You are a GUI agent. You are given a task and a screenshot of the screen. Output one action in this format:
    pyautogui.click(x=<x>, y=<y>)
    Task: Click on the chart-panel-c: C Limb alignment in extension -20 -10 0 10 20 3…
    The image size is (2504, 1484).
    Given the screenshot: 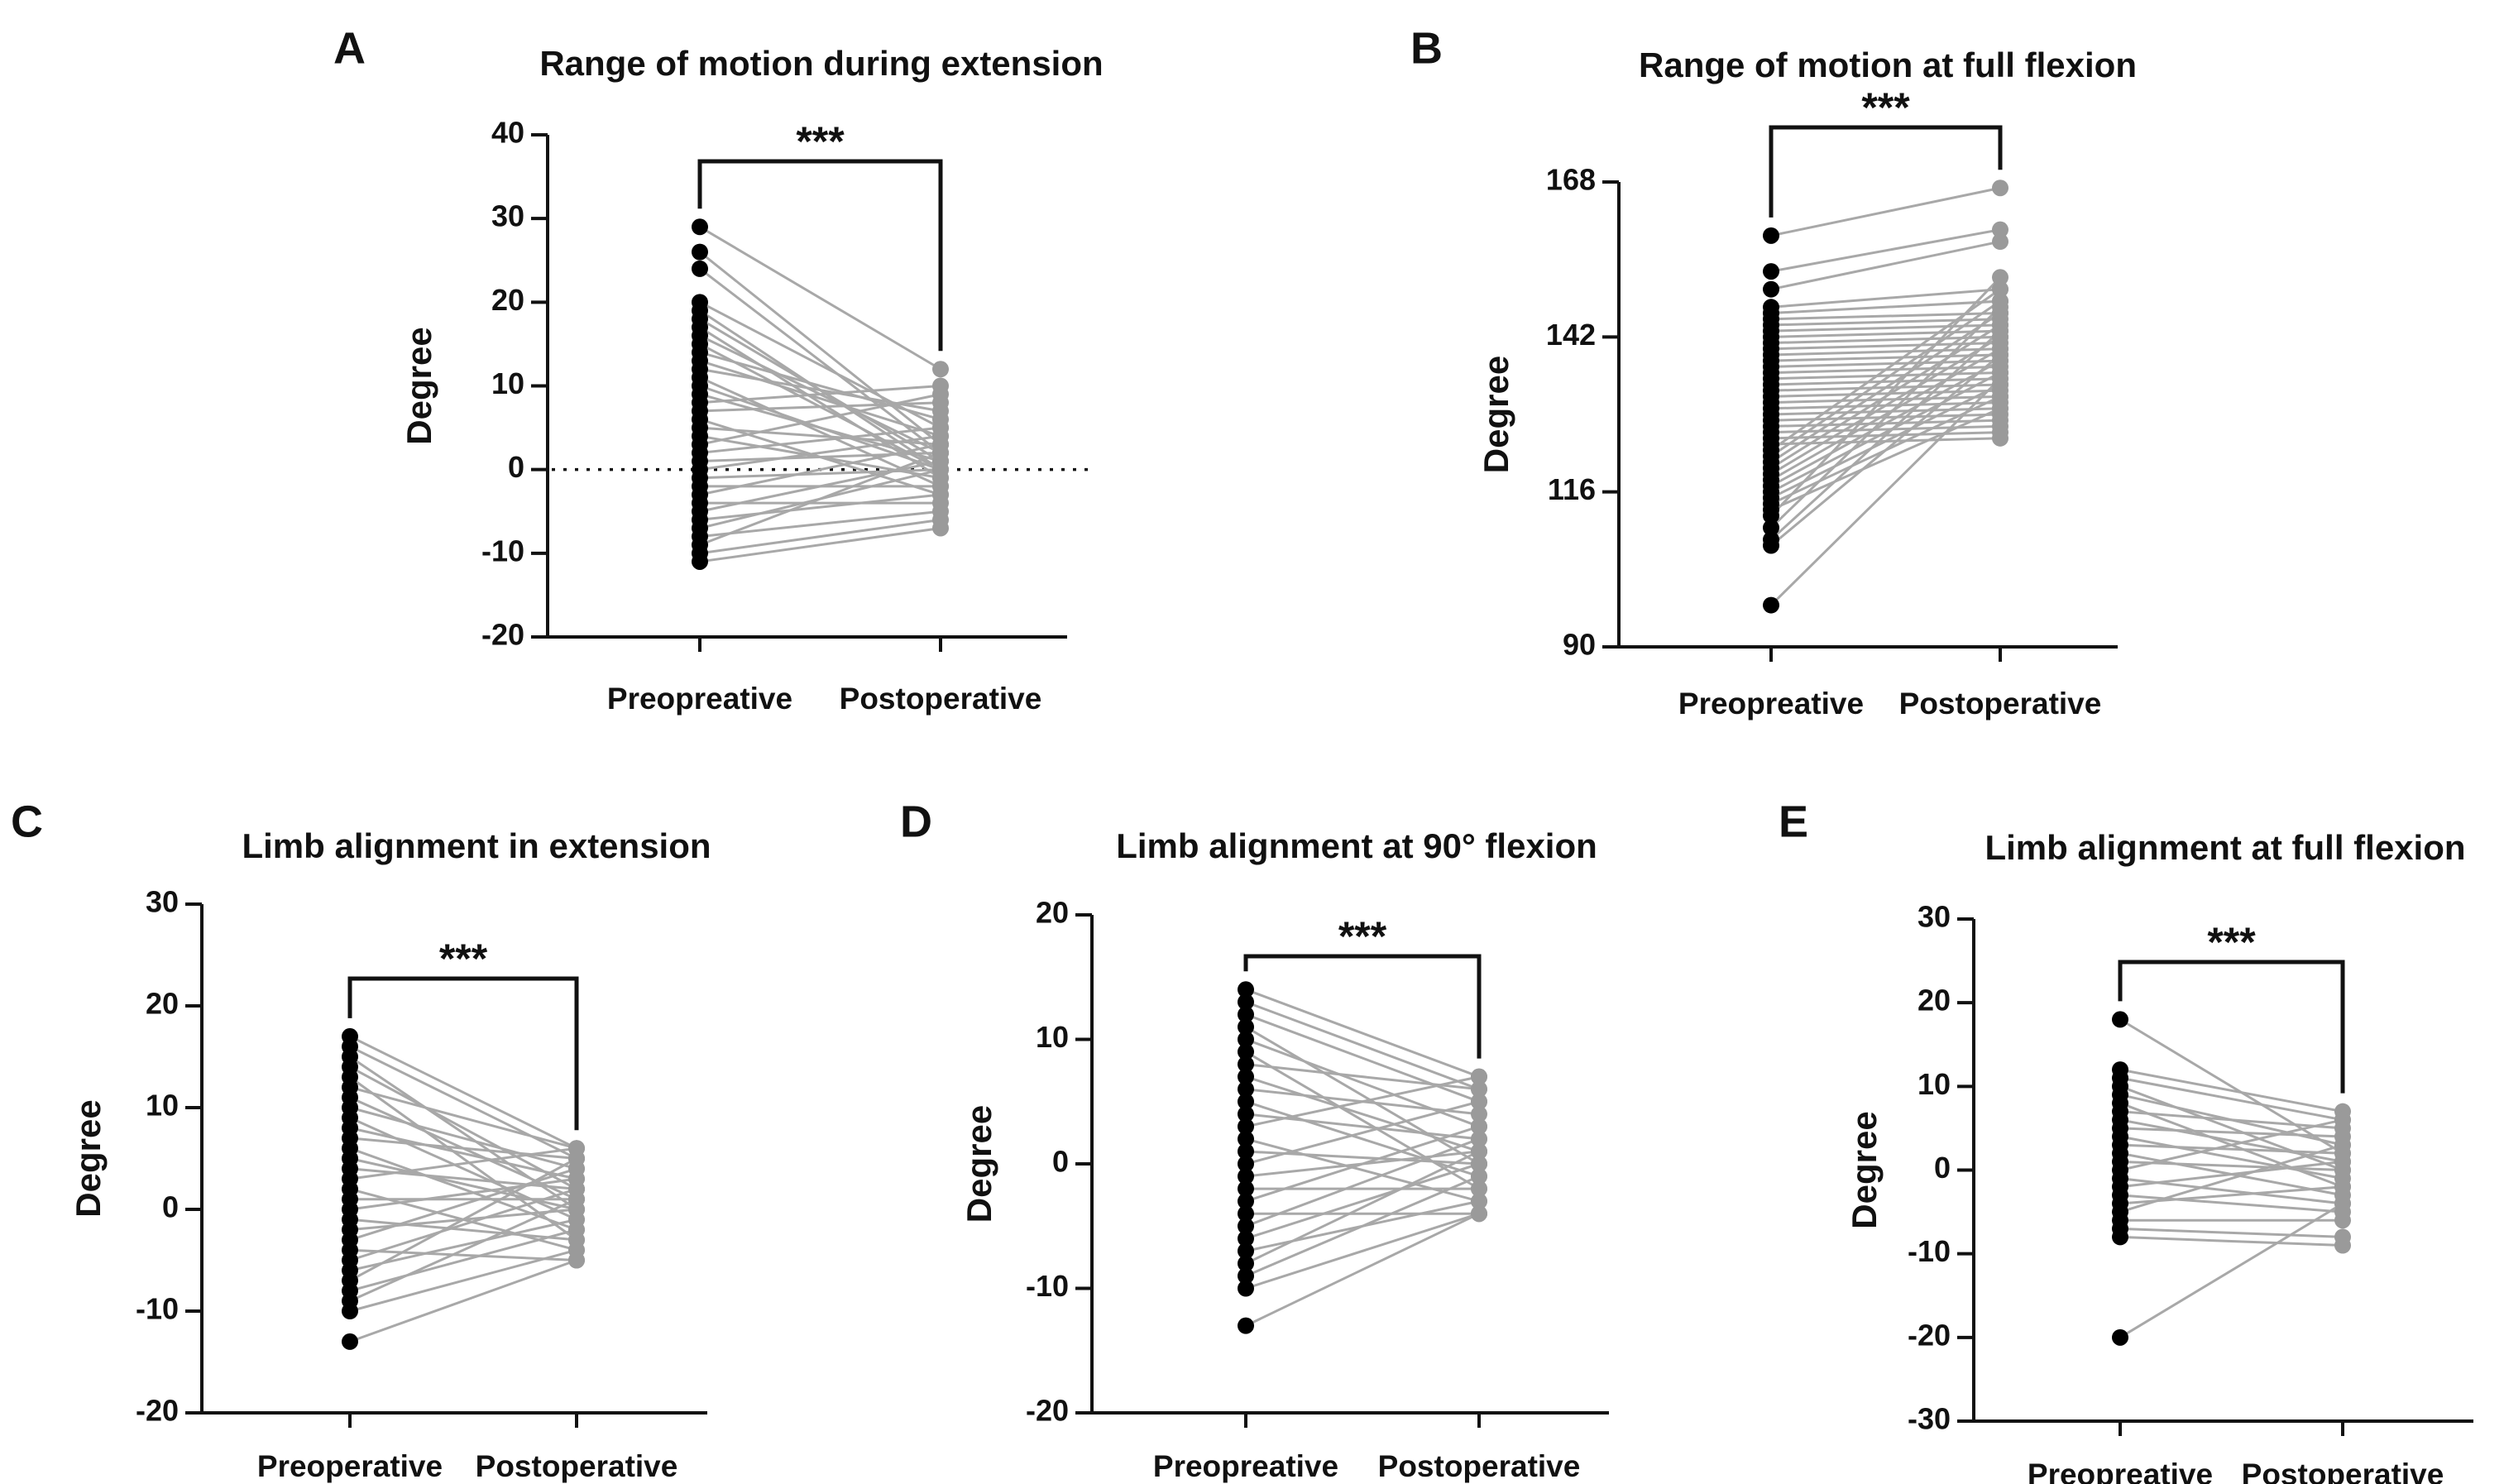 What is the action you would take?
    pyautogui.click(x=361, y=1140)
    